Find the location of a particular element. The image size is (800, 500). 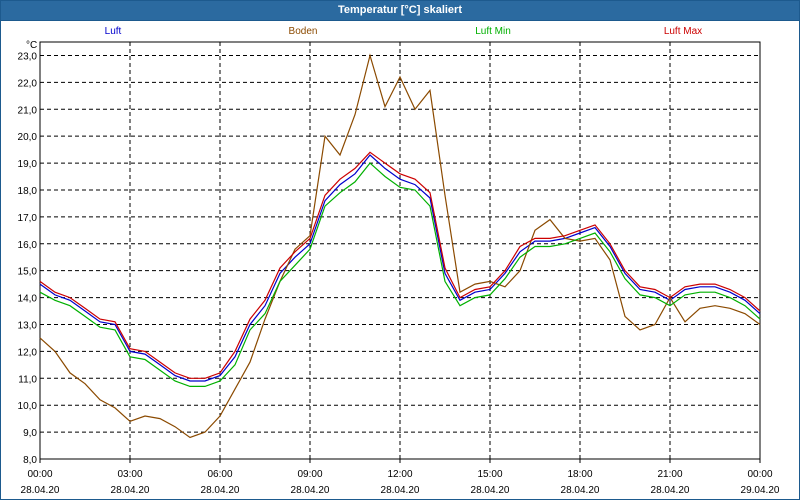

y-tick-label: 21,0 is located at coordinates (28, 110).